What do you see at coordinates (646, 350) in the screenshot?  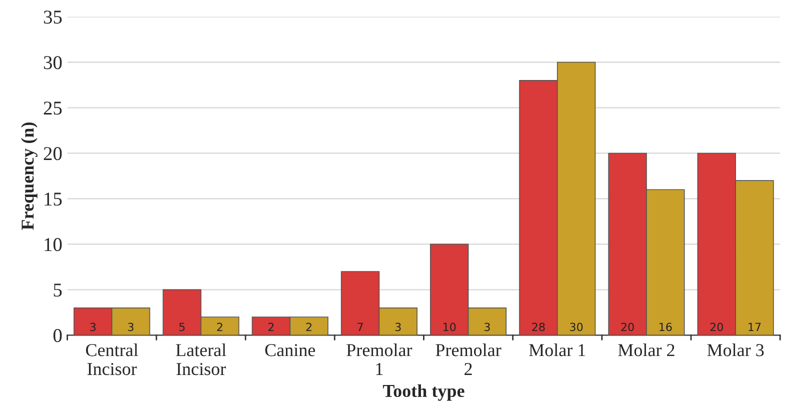 I see `x-tick-label: Molar 2` at bounding box center [646, 350].